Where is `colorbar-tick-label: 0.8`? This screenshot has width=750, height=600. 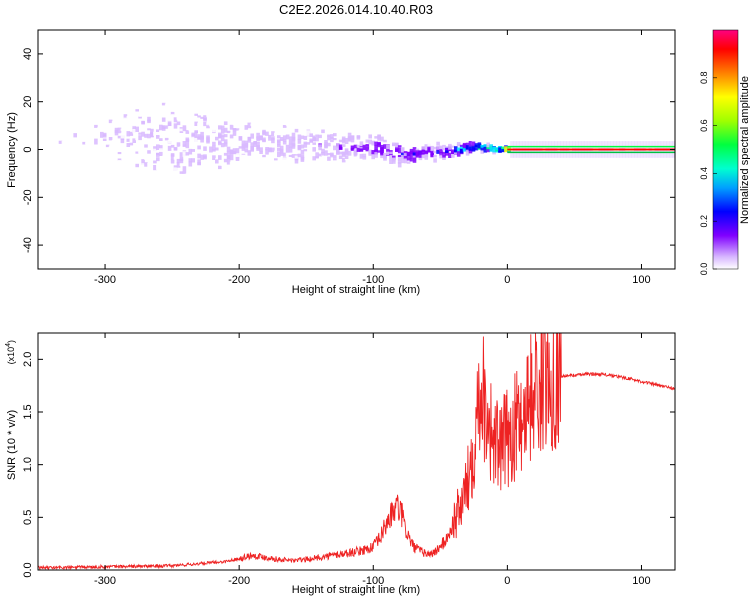 colorbar-tick-label: 0.8 is located at coordinates (704, 78).